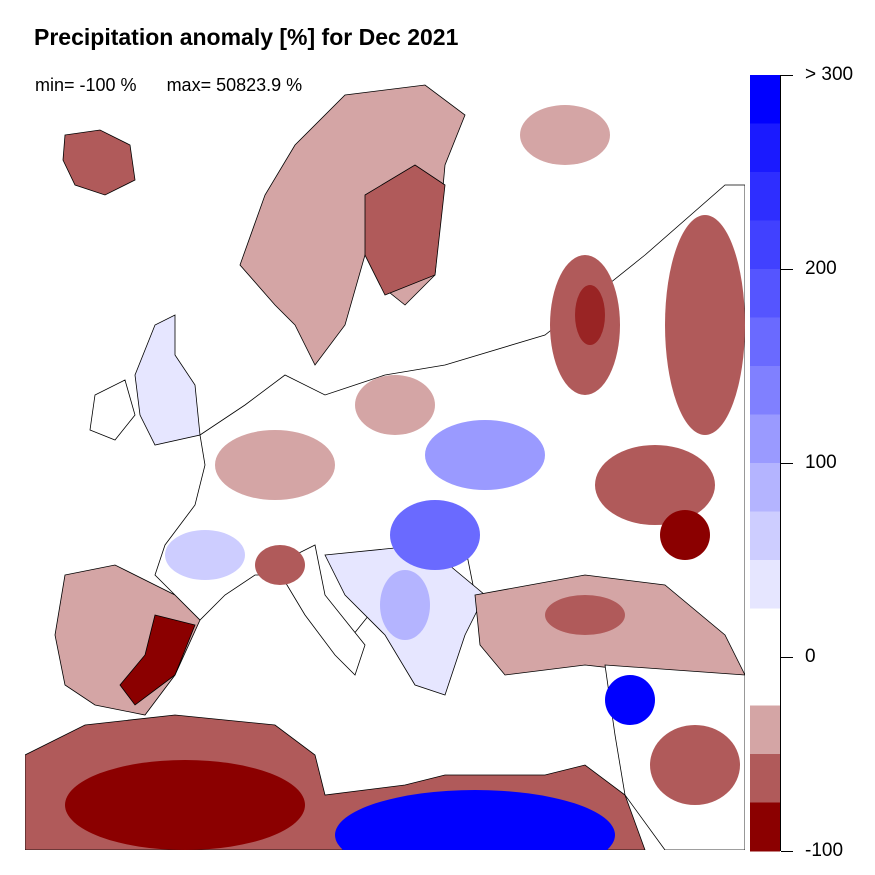 The width and height of the screenshot is (875, 875). What do you see at coordinates (205, 555) in the screenshot?
I see `wet-france` at bounding box center [205, 555].